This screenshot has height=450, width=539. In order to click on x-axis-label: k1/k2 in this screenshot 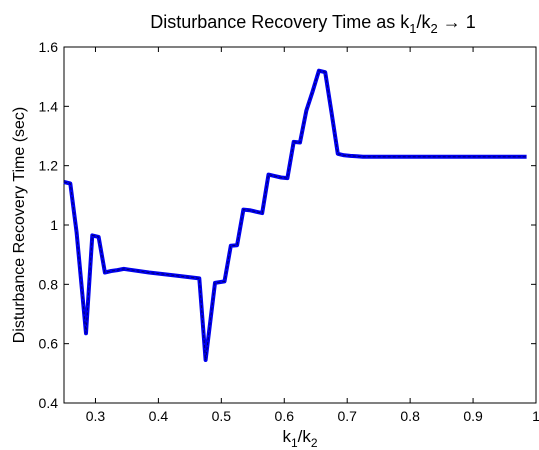, I will do `click(299, 438)`.